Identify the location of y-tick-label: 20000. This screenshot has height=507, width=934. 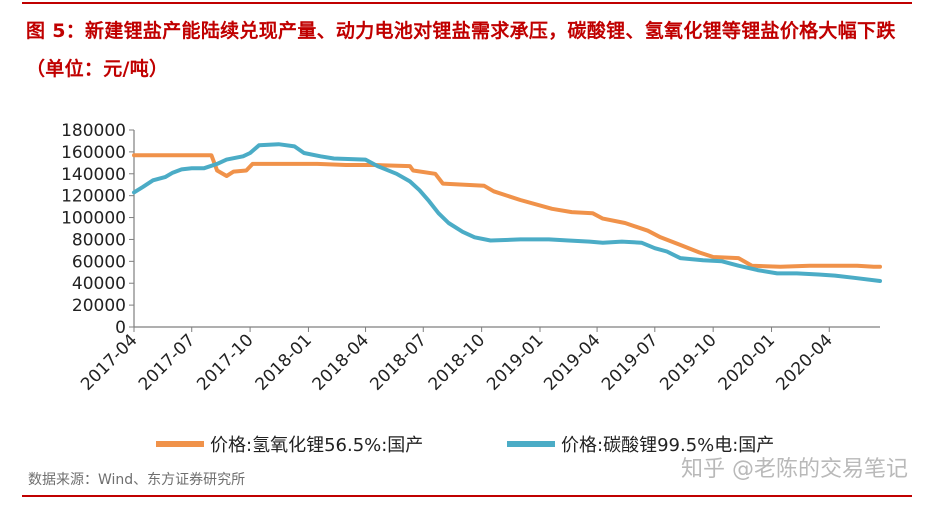
(99, 306).